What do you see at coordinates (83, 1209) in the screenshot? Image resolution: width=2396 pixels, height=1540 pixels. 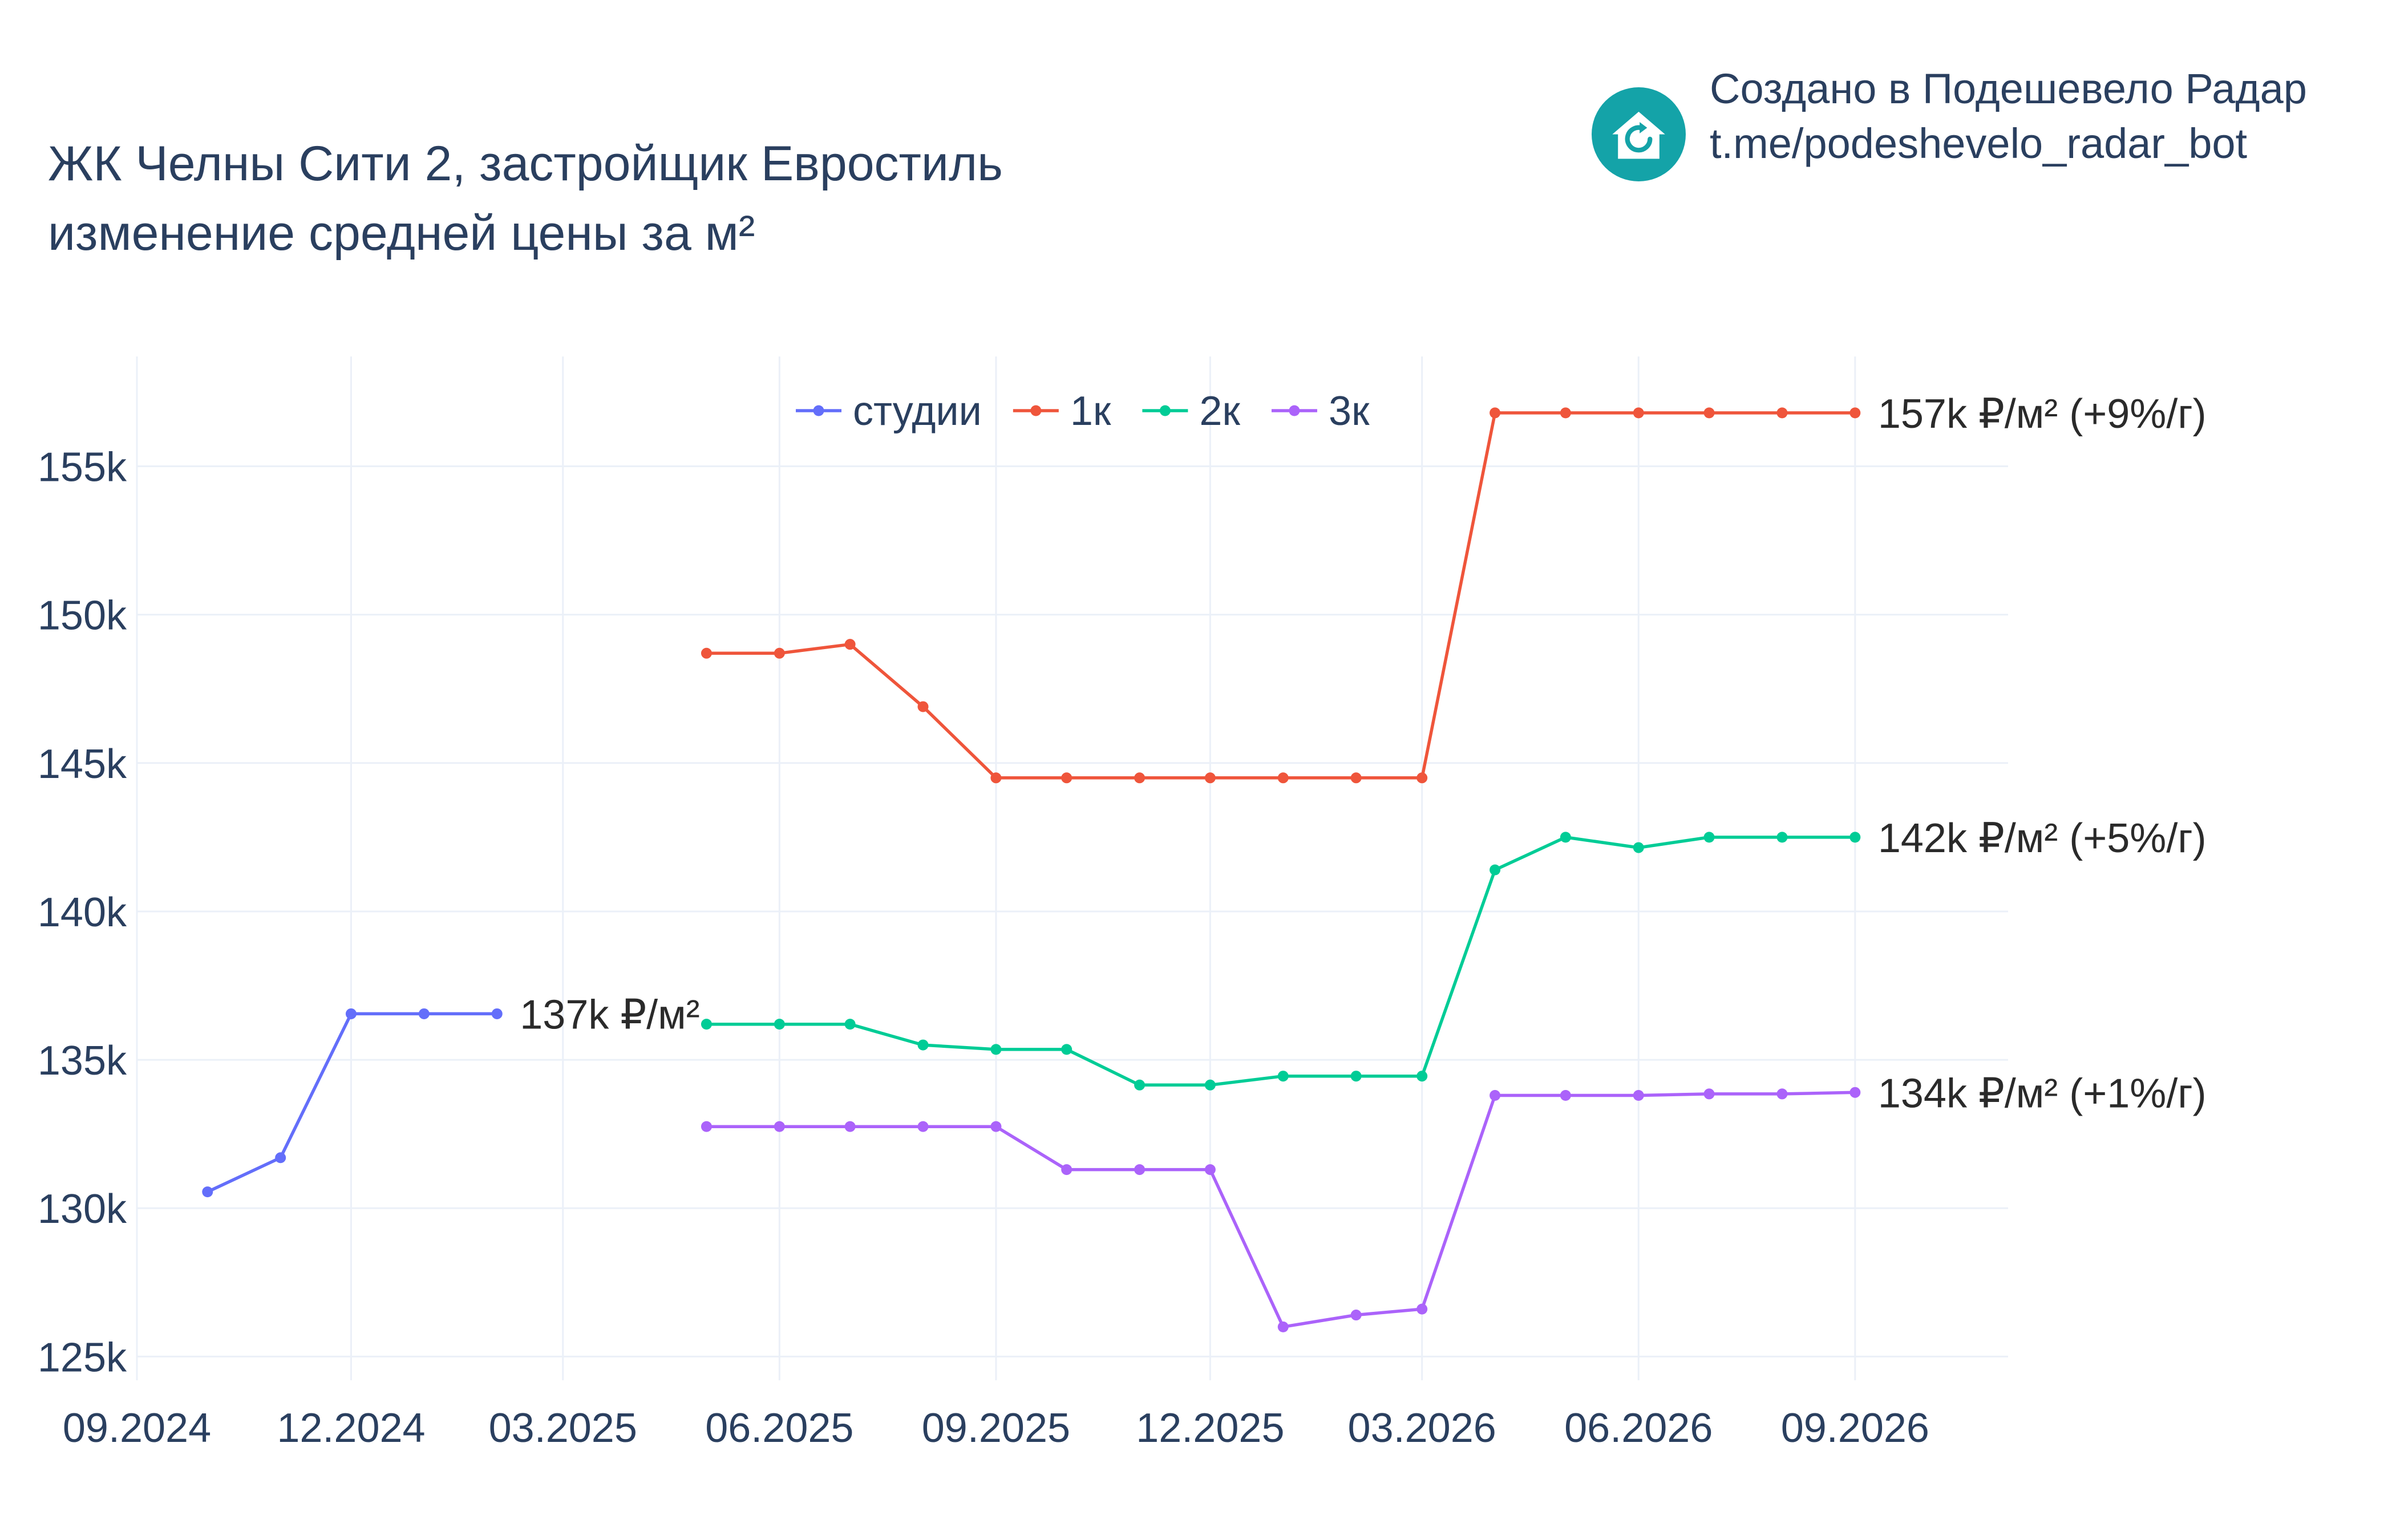 I see `y-tick-label: 130k` at bounding box center [83, 1209].